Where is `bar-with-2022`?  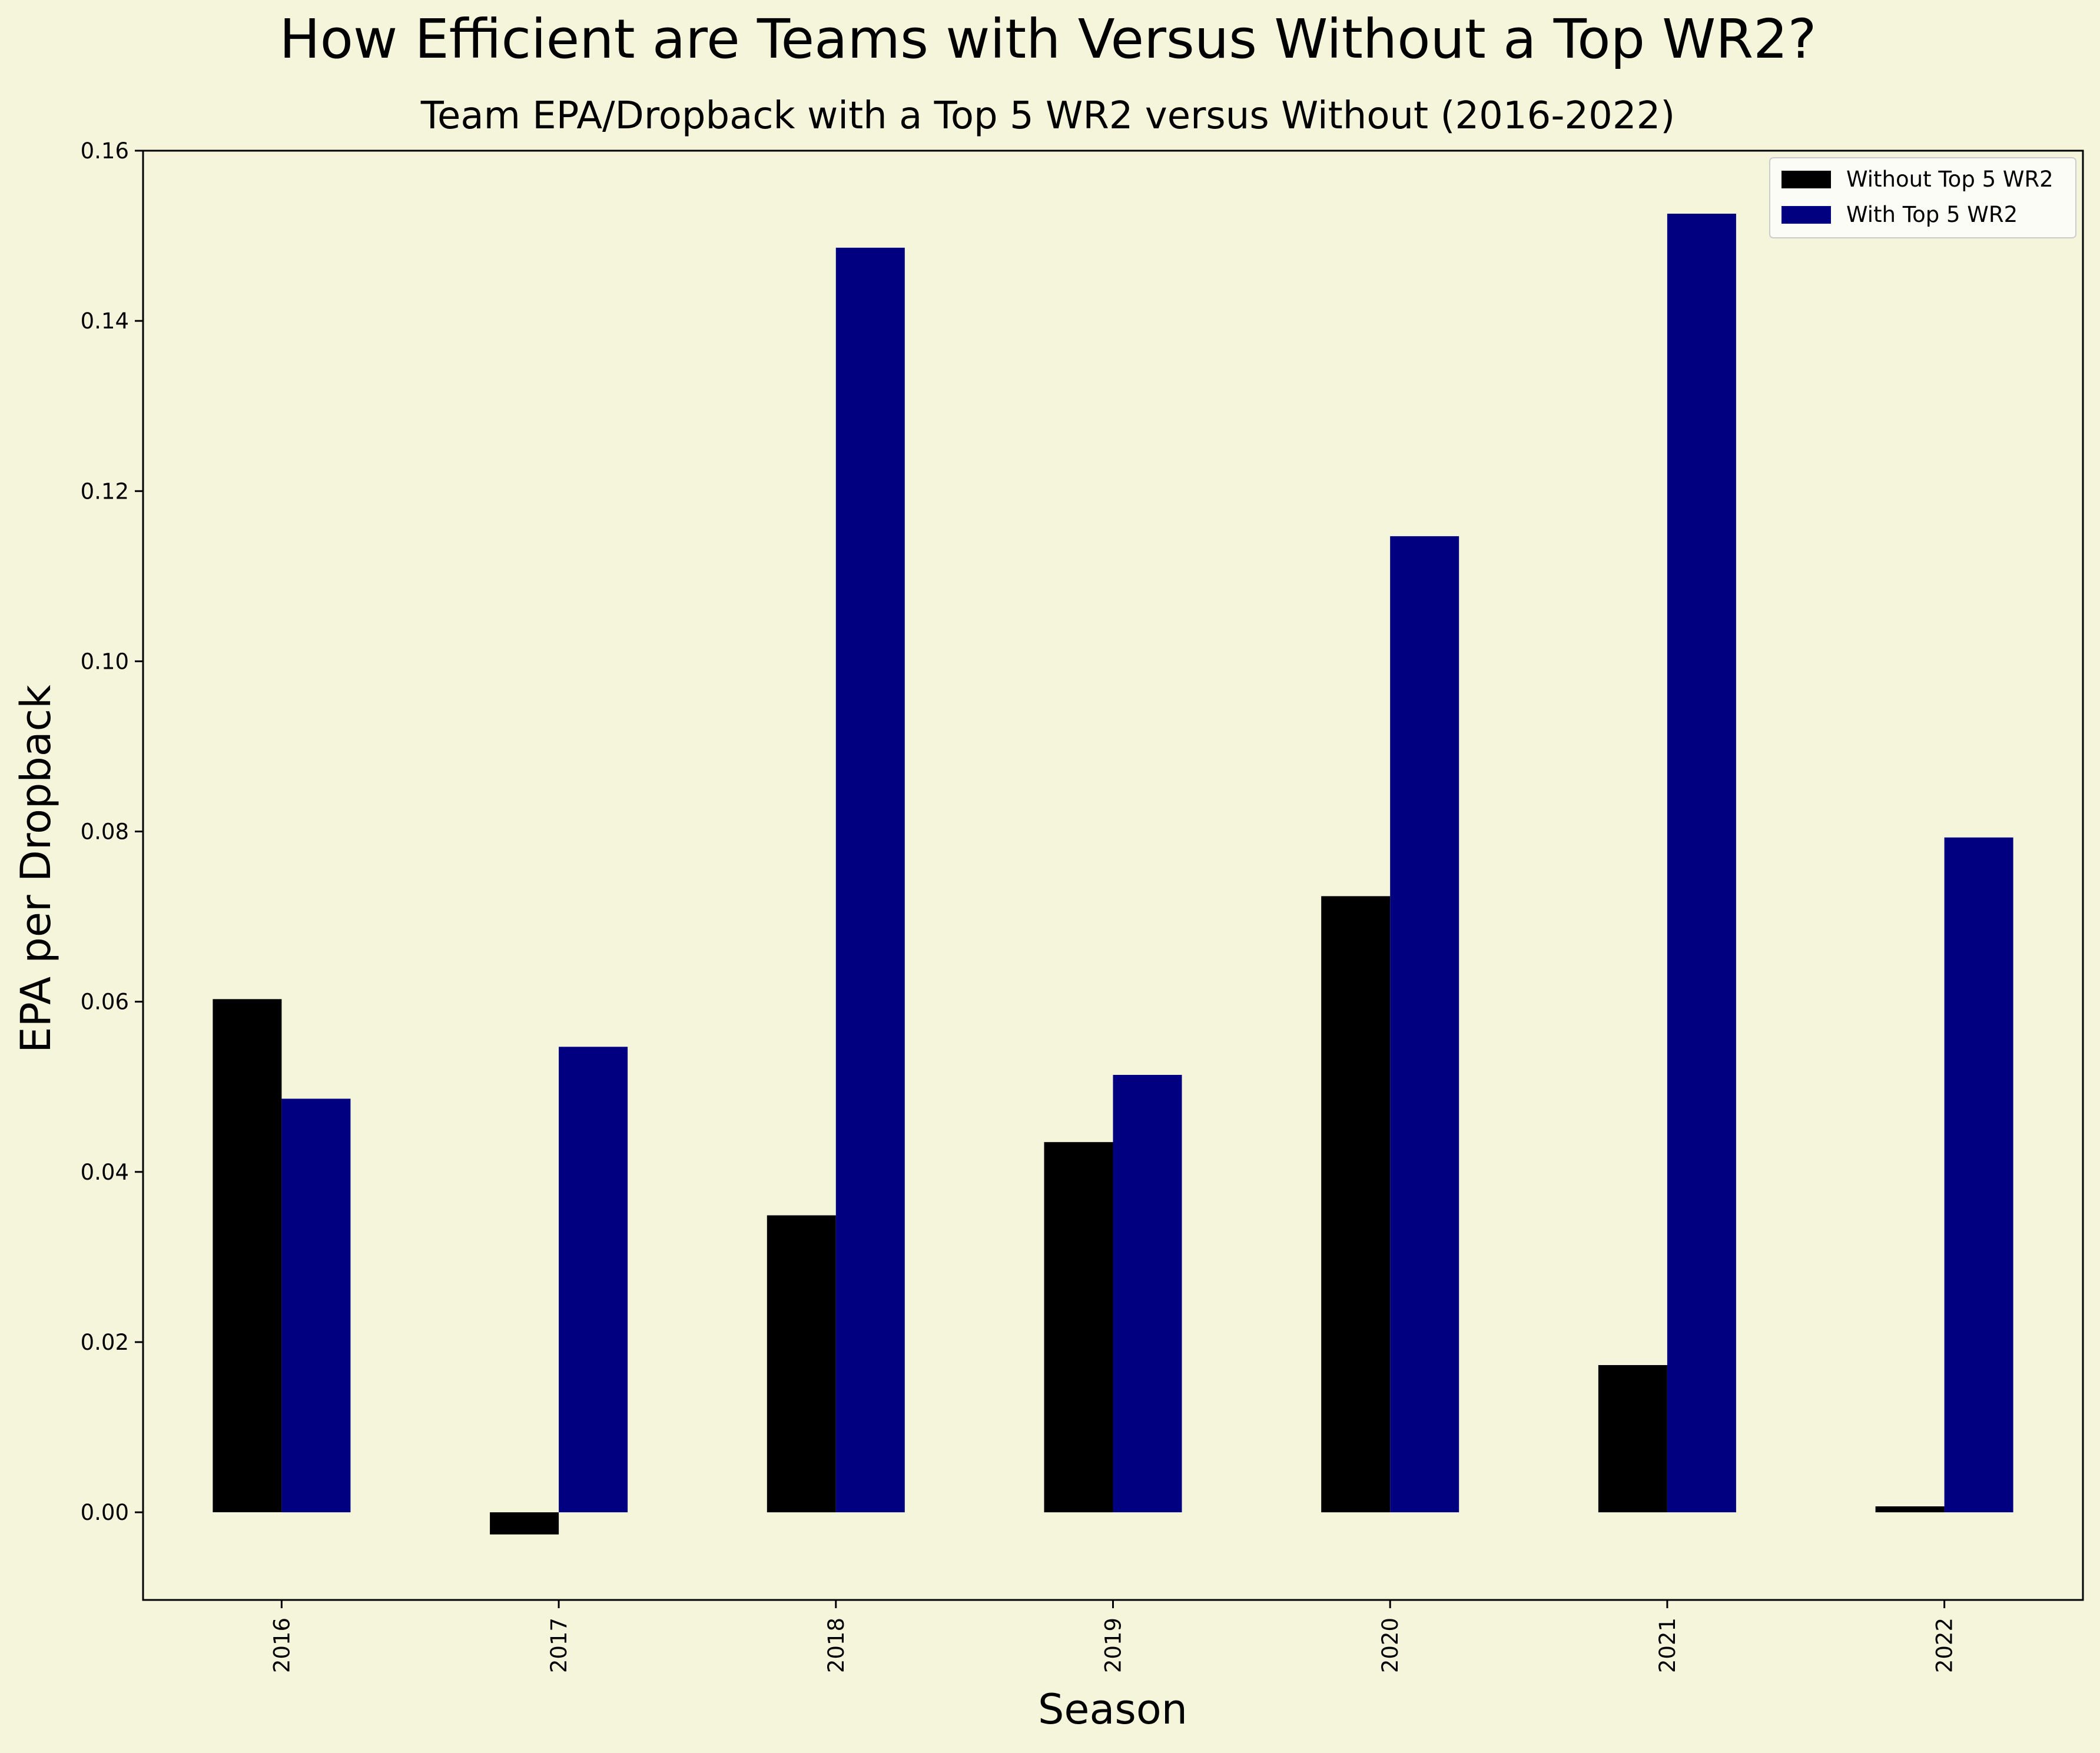
bar-with-2022 is located at coordinates (1979, 1175).